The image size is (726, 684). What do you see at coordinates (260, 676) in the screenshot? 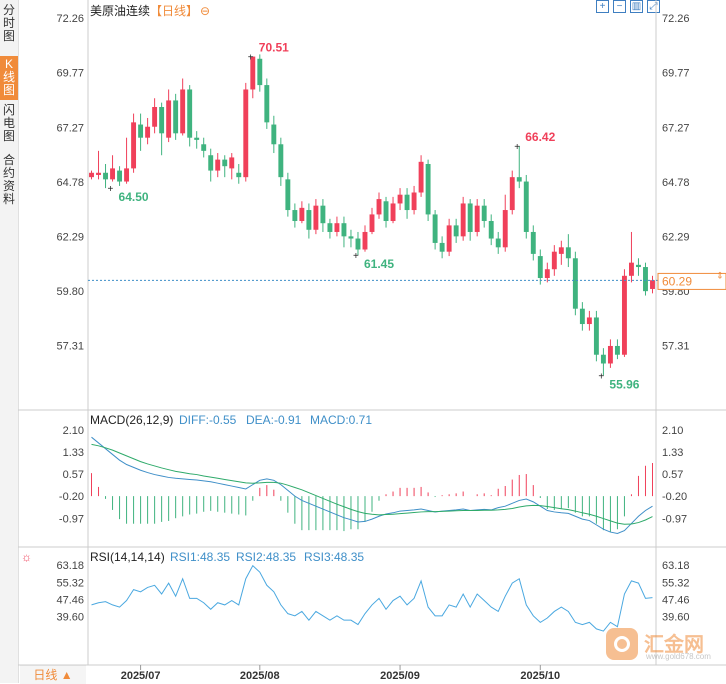
I see `time-tick-label: 2025/08` at bounding box center [260, 676].